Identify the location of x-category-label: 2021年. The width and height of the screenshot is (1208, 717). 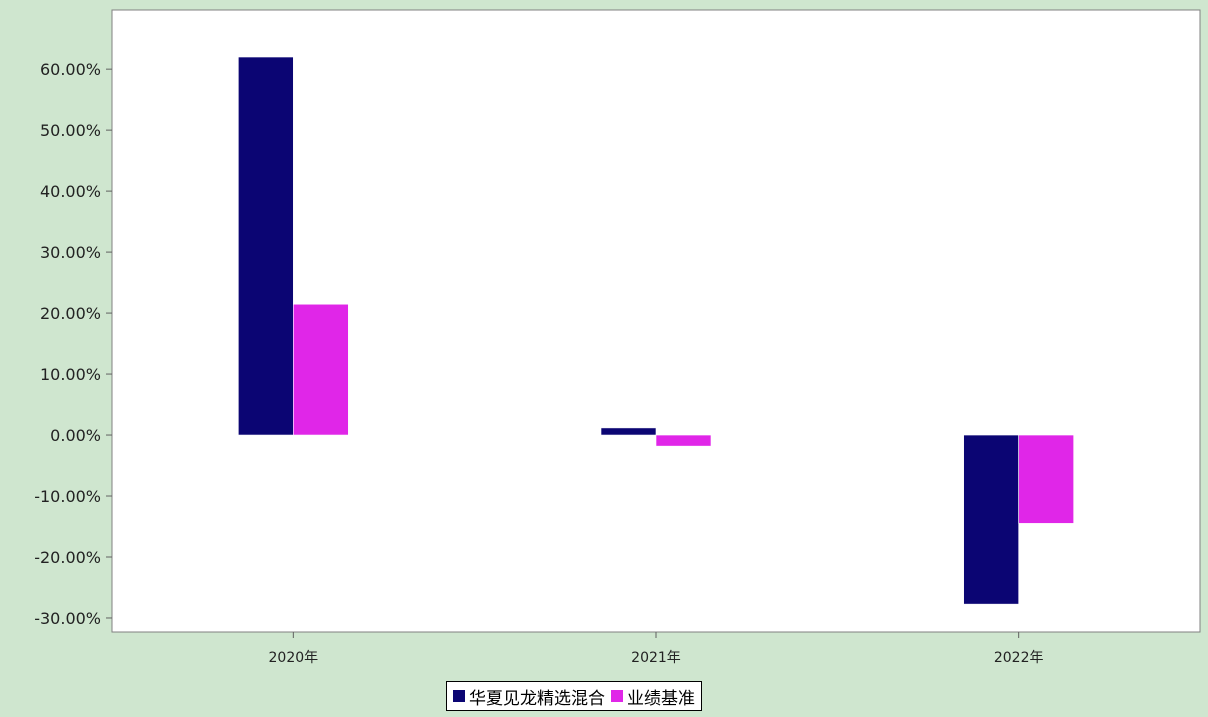
(656, 658).